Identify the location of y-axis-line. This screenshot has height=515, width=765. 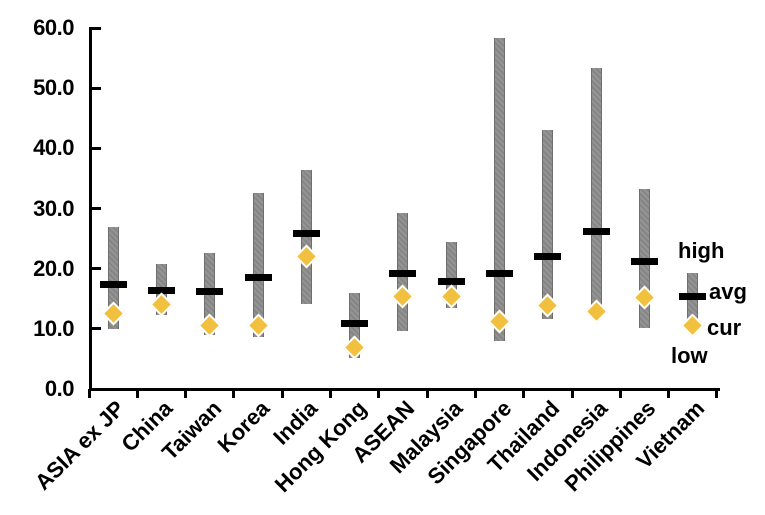
(90, 209).